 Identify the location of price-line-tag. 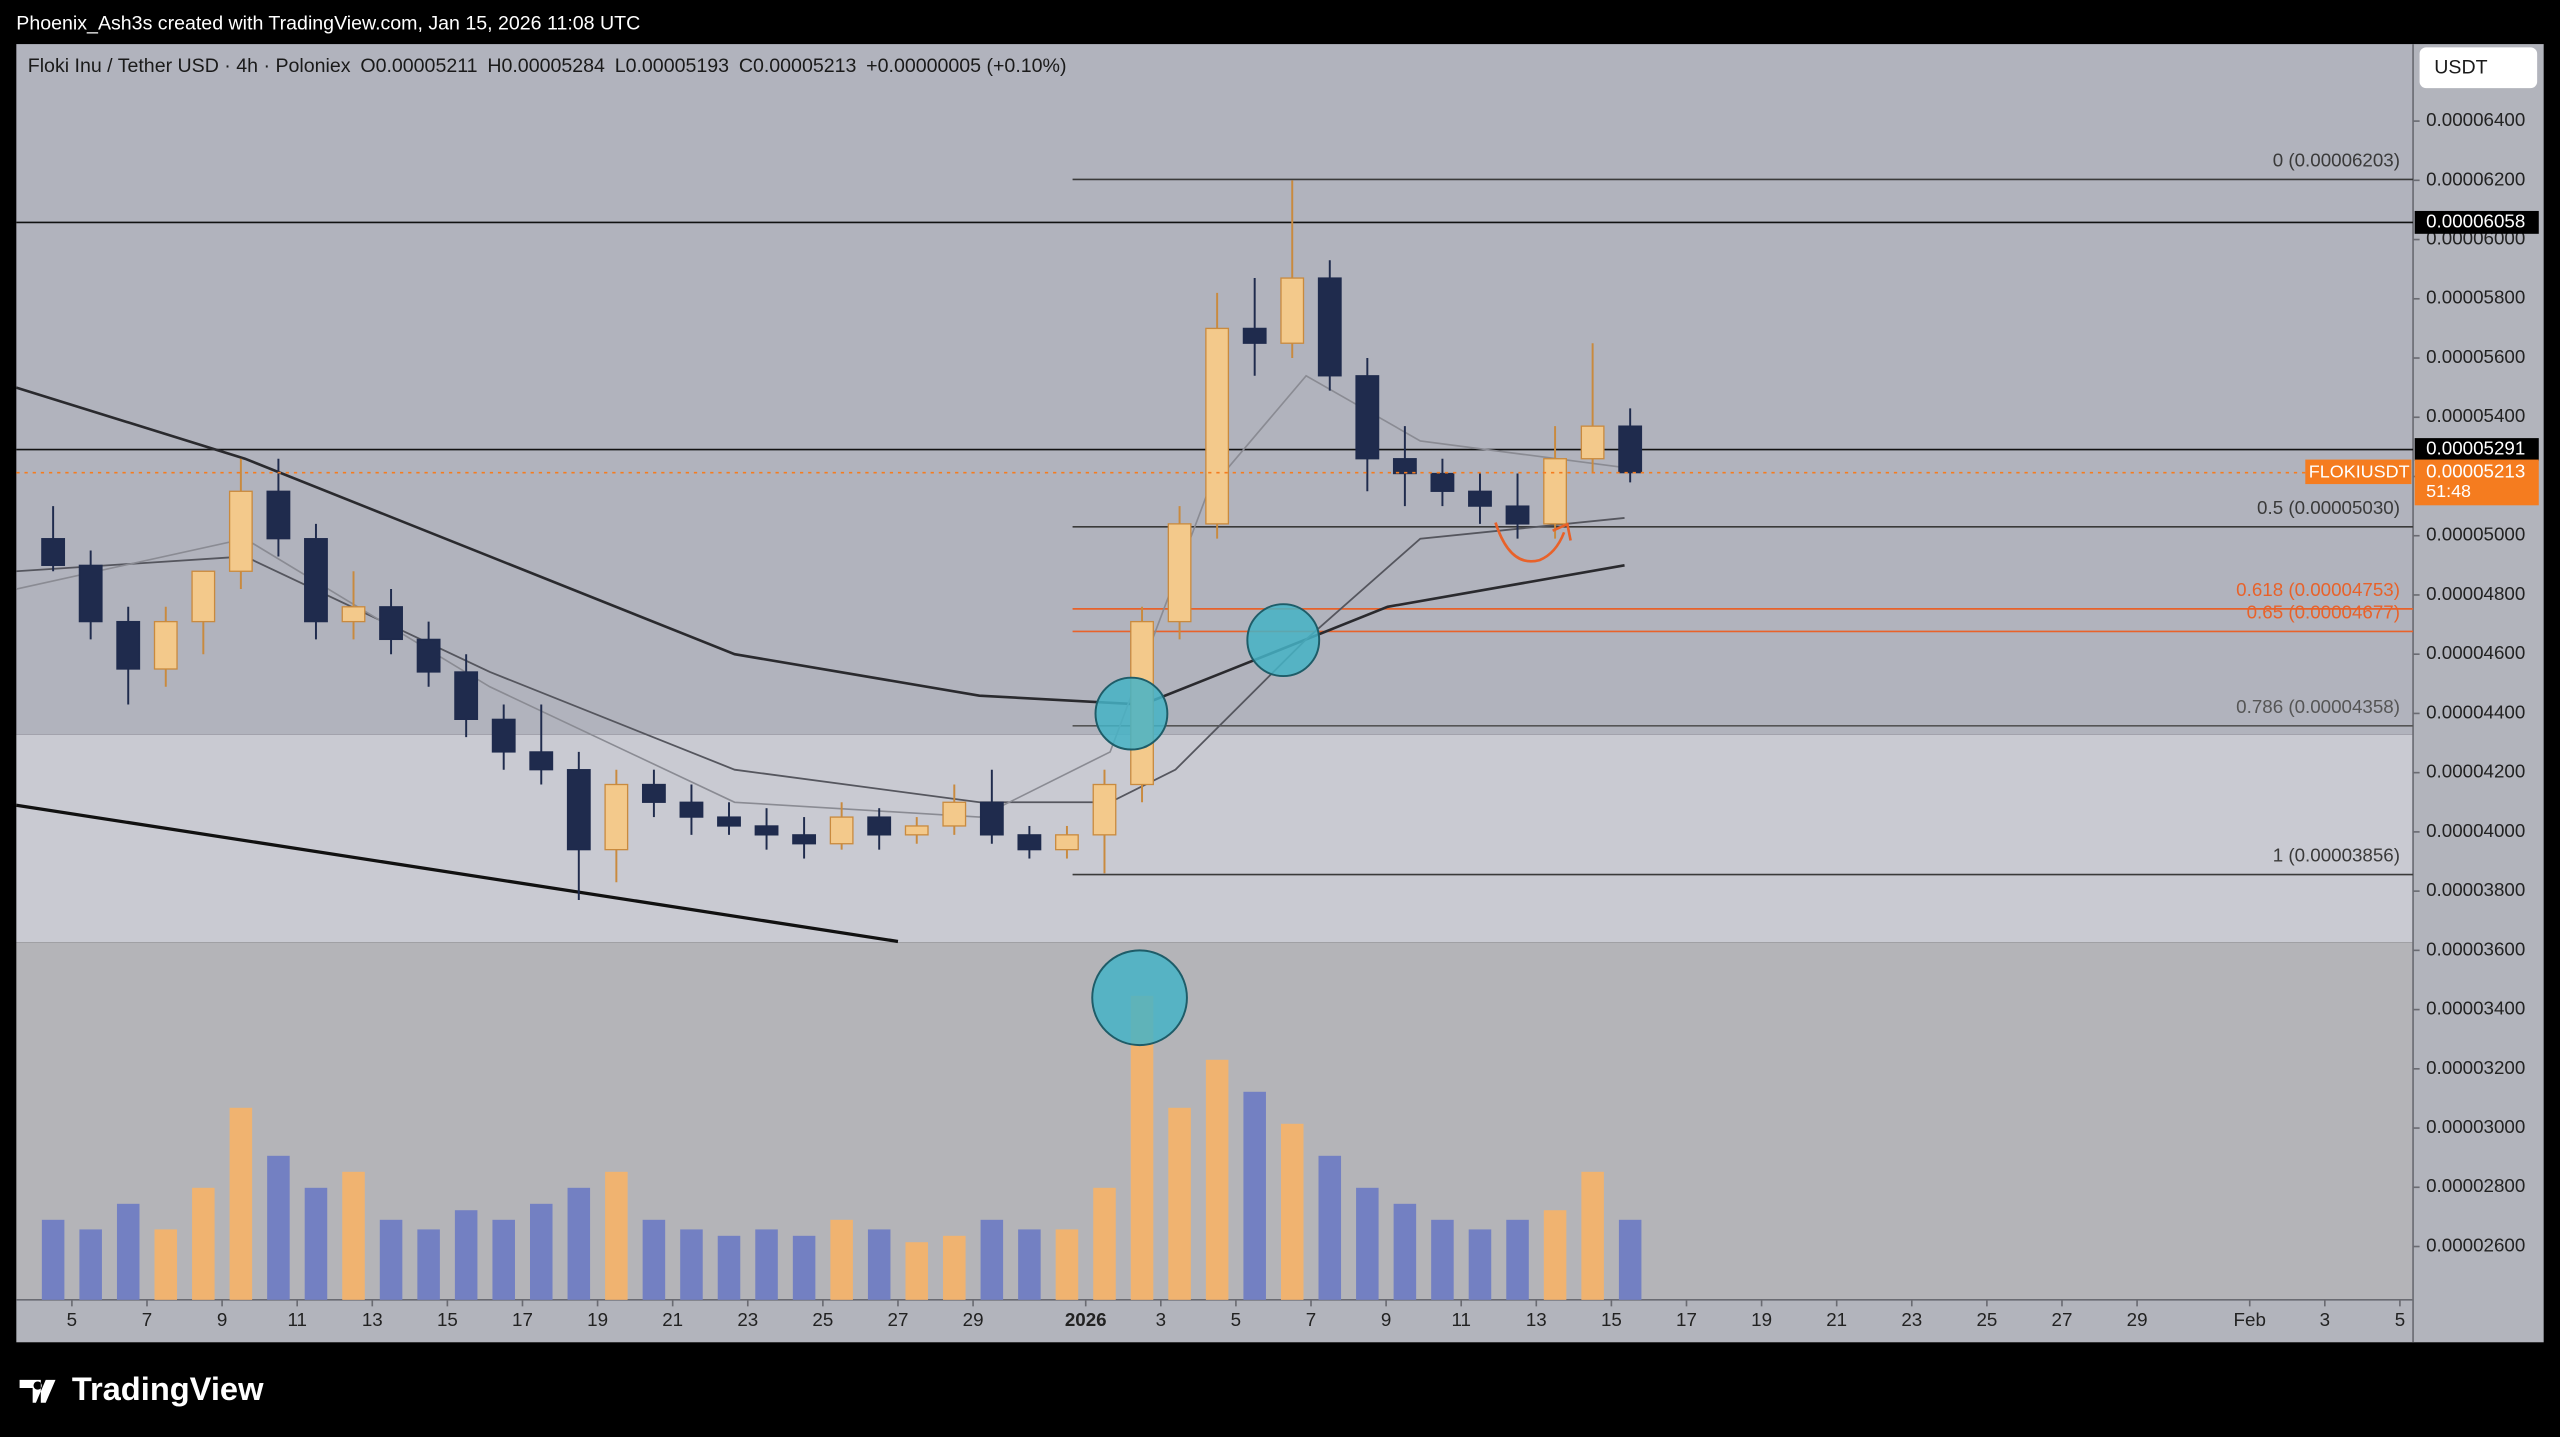
(2476, 449).